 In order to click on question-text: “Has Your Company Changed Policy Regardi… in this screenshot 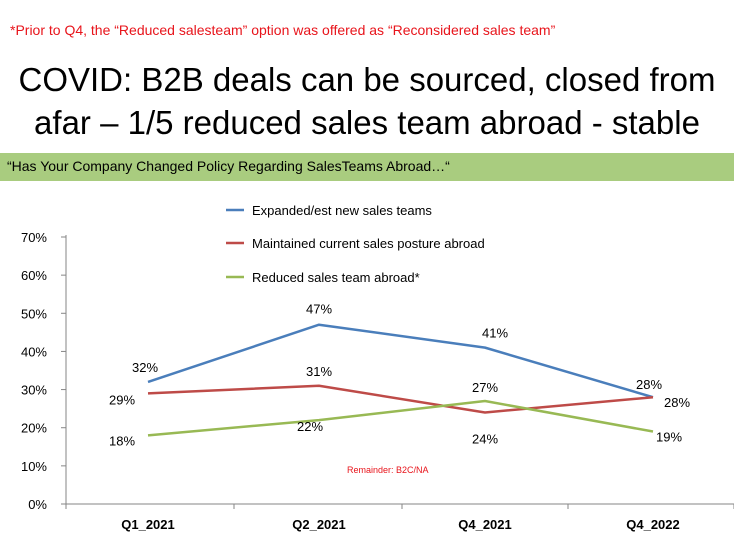, I will do `click(228, 166)`.